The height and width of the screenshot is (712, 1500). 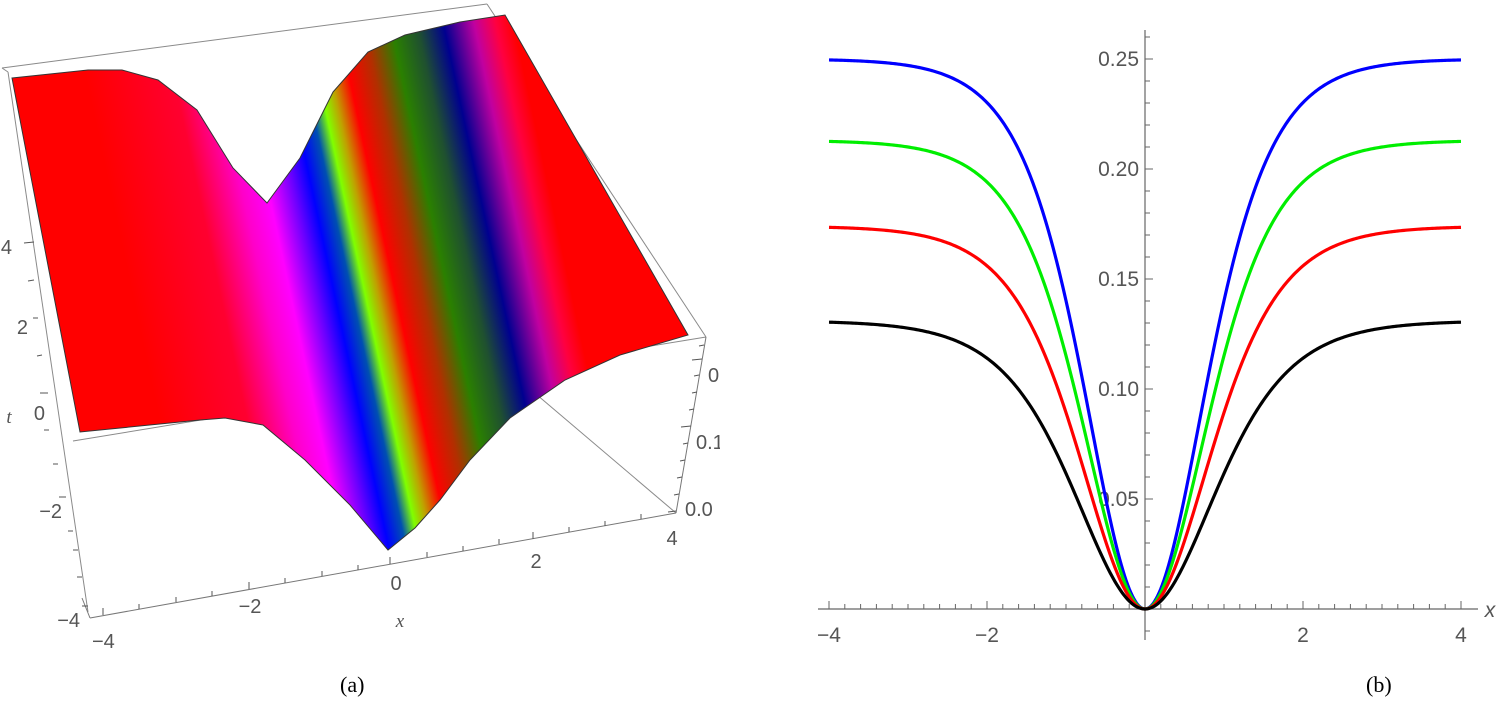 I want to click on y-axis-labels-b: 0.05 0.10 0.15 0.20 0.25, so click(x=1118, y=279).